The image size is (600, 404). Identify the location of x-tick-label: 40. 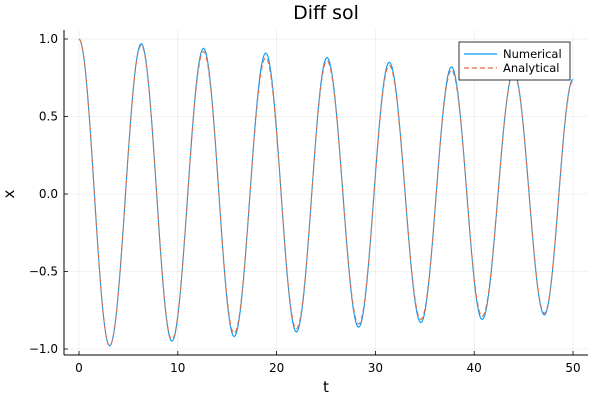
(474, 368).